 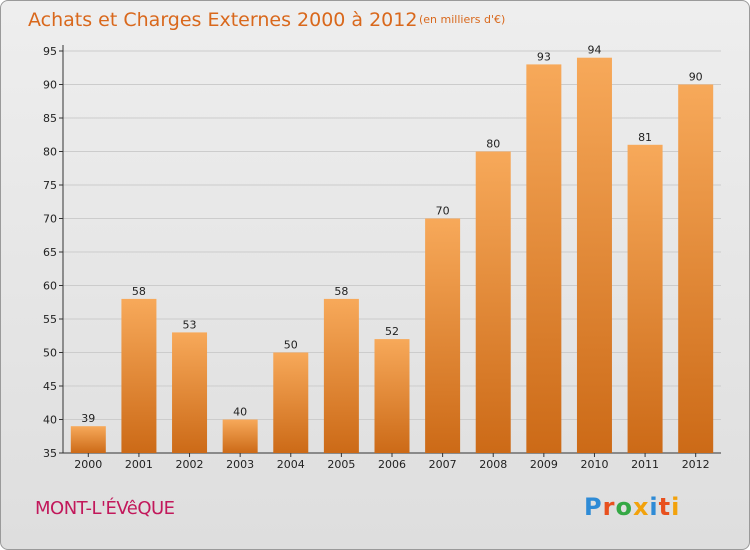 I want to click on x-tick-label-2004: 2004, so click(x=291, y=464).